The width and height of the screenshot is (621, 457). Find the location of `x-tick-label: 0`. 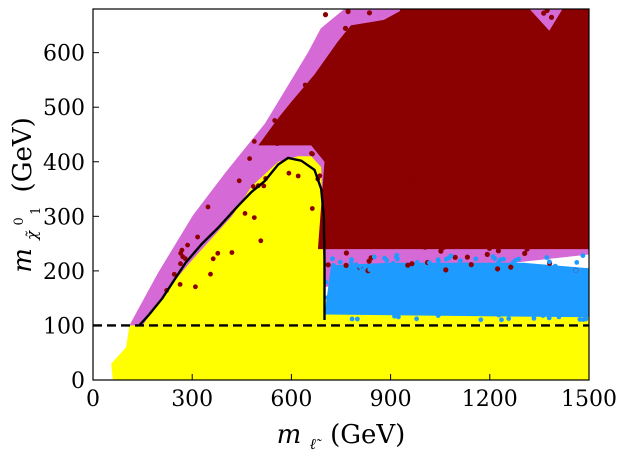

x-tick-label: 0 is located at coordinates (93, 399).